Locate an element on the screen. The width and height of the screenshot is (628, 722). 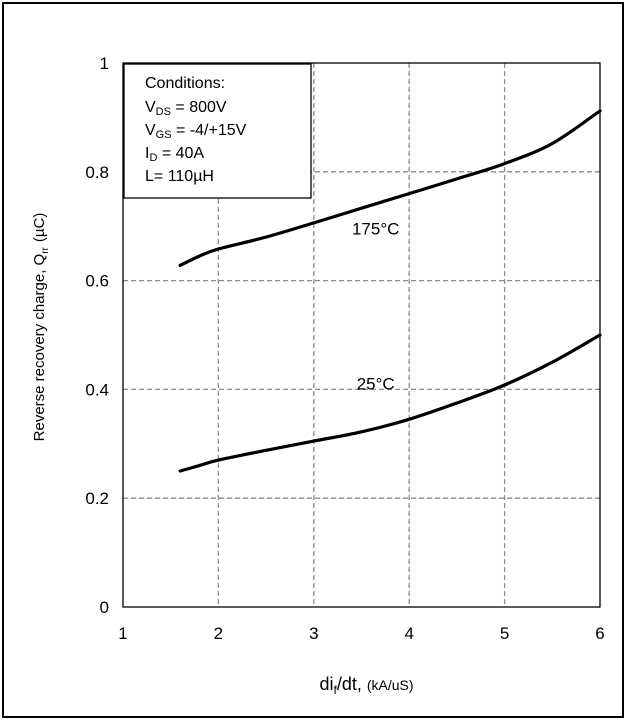
condition-symbol: L= 110µH is located at coordinates (179, 176).